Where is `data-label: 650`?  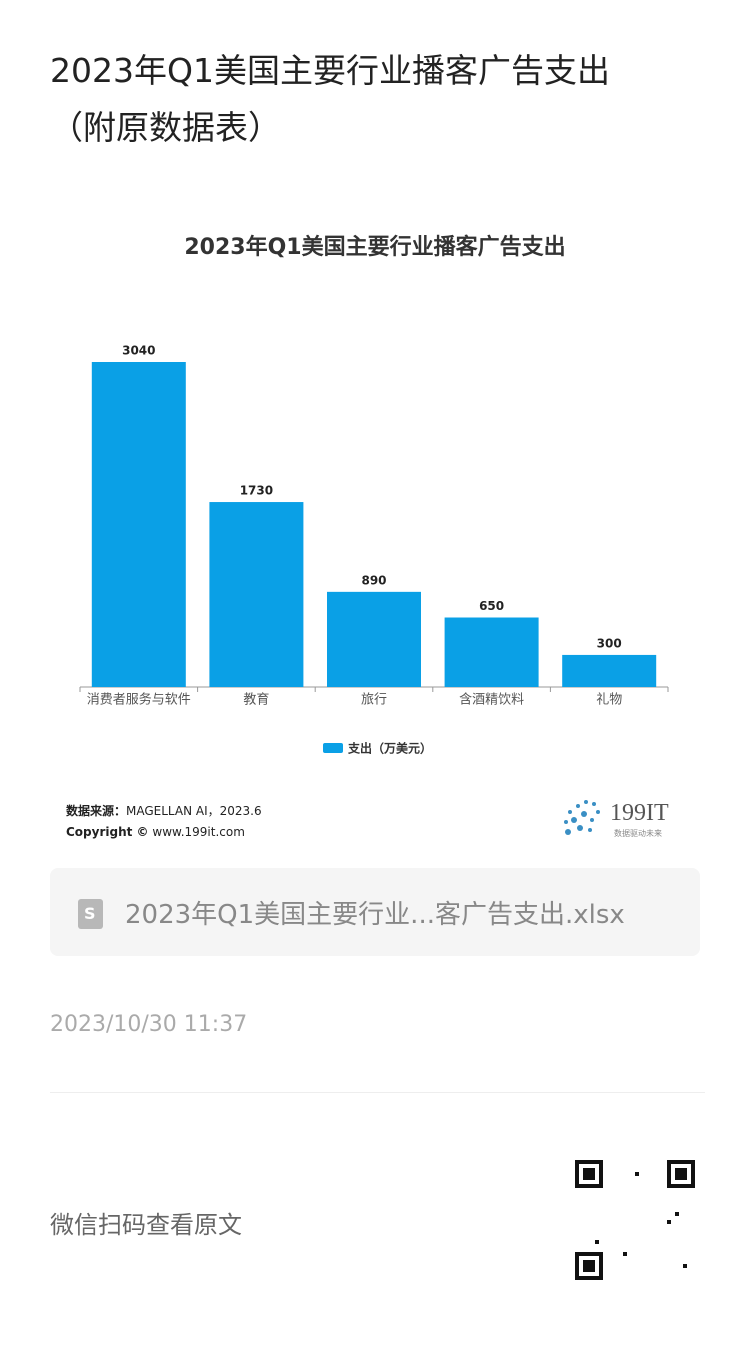 data-label: 650 is located at coordinates (491, 606).